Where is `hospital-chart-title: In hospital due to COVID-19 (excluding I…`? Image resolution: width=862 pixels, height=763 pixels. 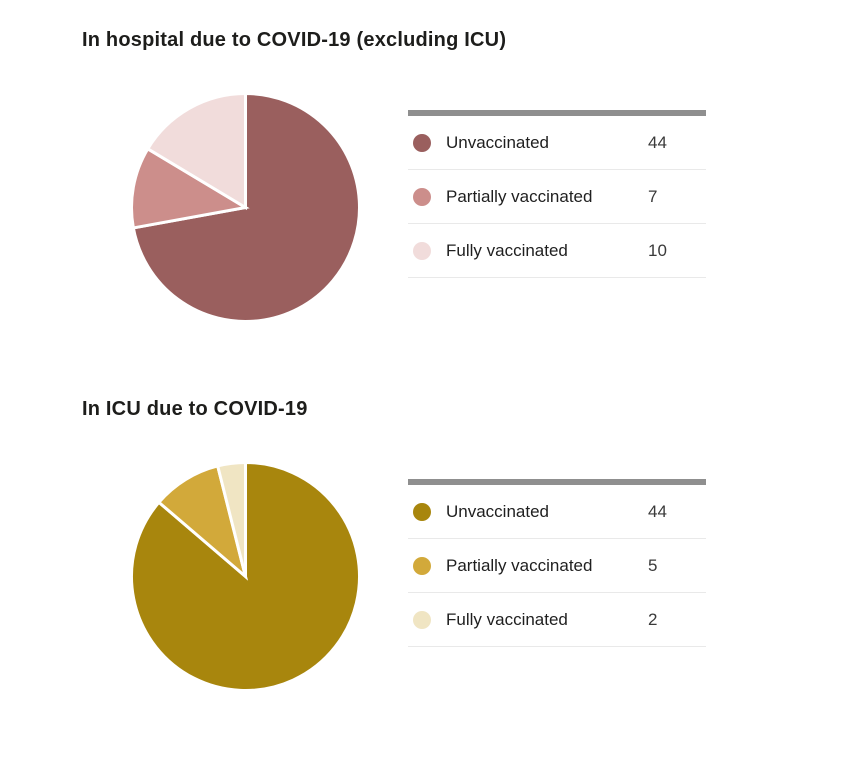 hospital-chart-title: In hospital due to COVID-19 (excluding I… is located at coordinates (294, 40).